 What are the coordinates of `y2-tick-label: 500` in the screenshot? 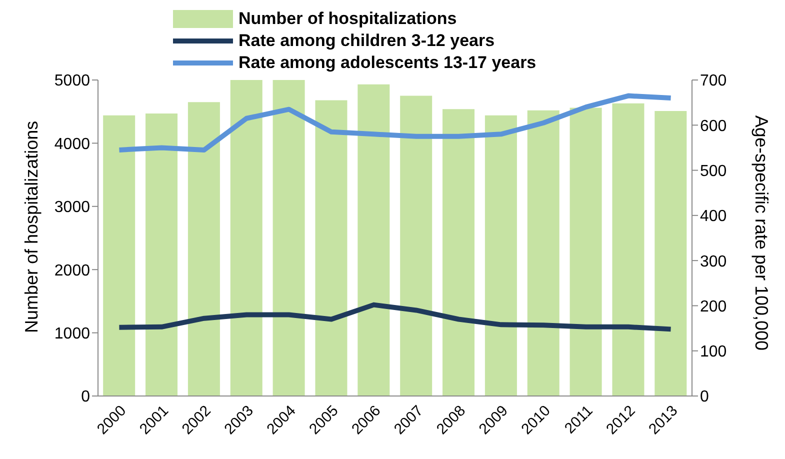 It's located at (713, 171).